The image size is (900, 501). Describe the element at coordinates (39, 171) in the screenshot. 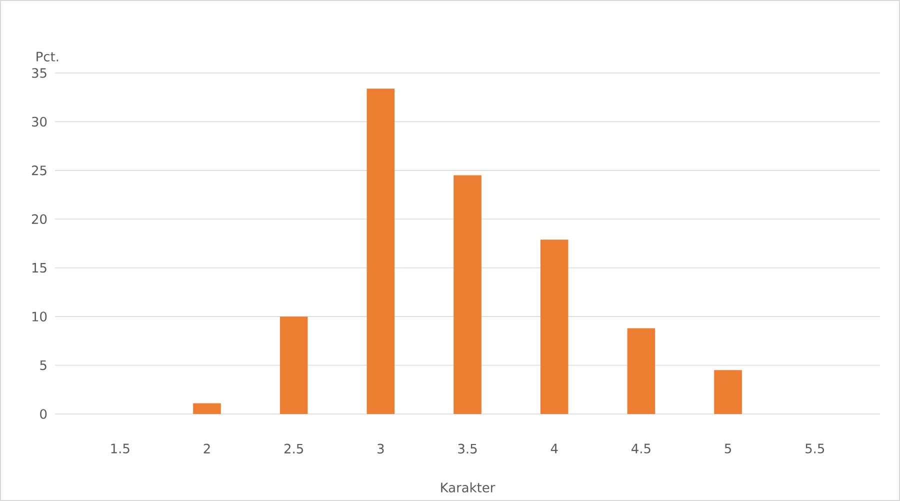

I see `y-tick-label: 25` at that location.